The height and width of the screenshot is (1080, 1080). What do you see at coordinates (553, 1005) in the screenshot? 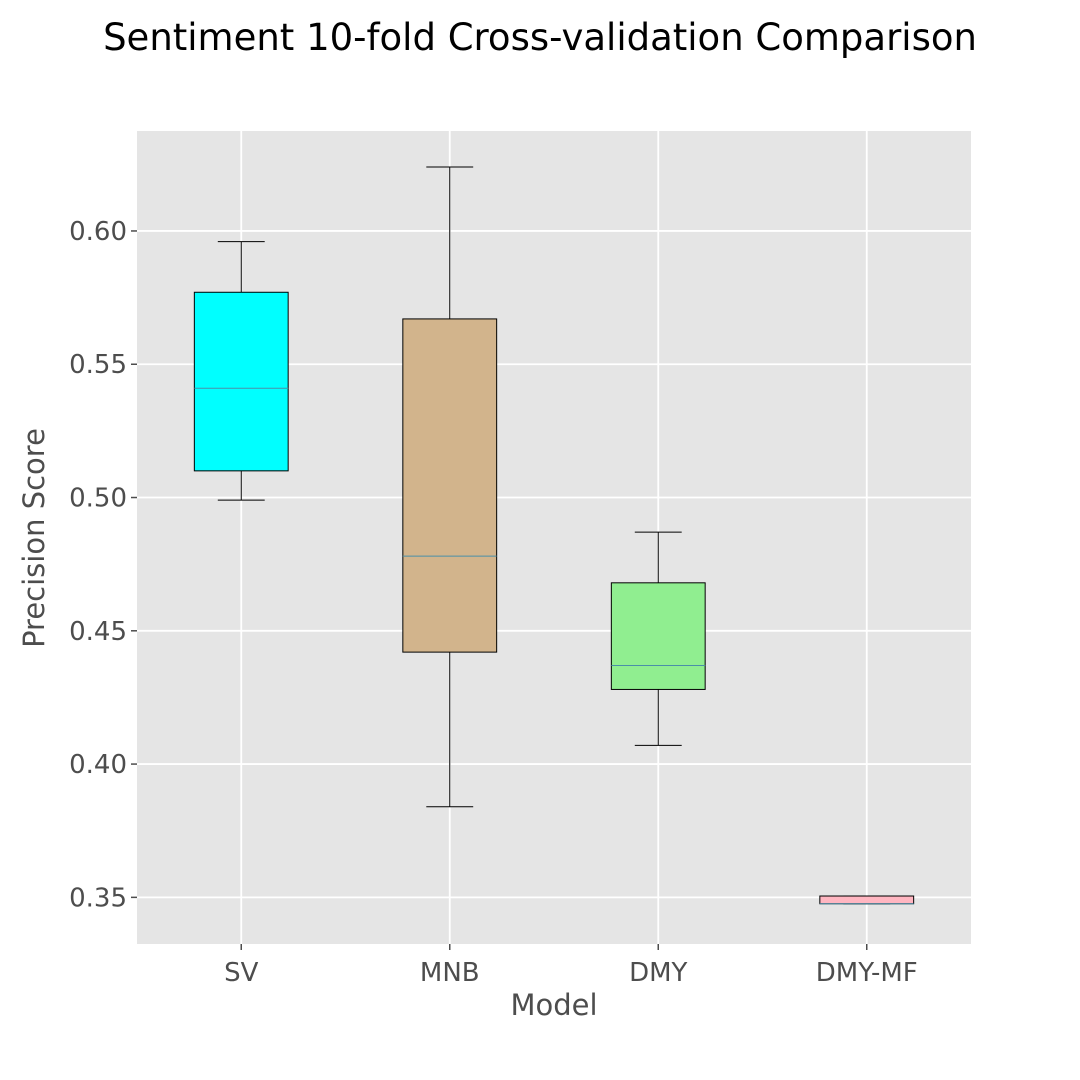
I see `x-axis-title: Model` at bounding box center [553, 1005].